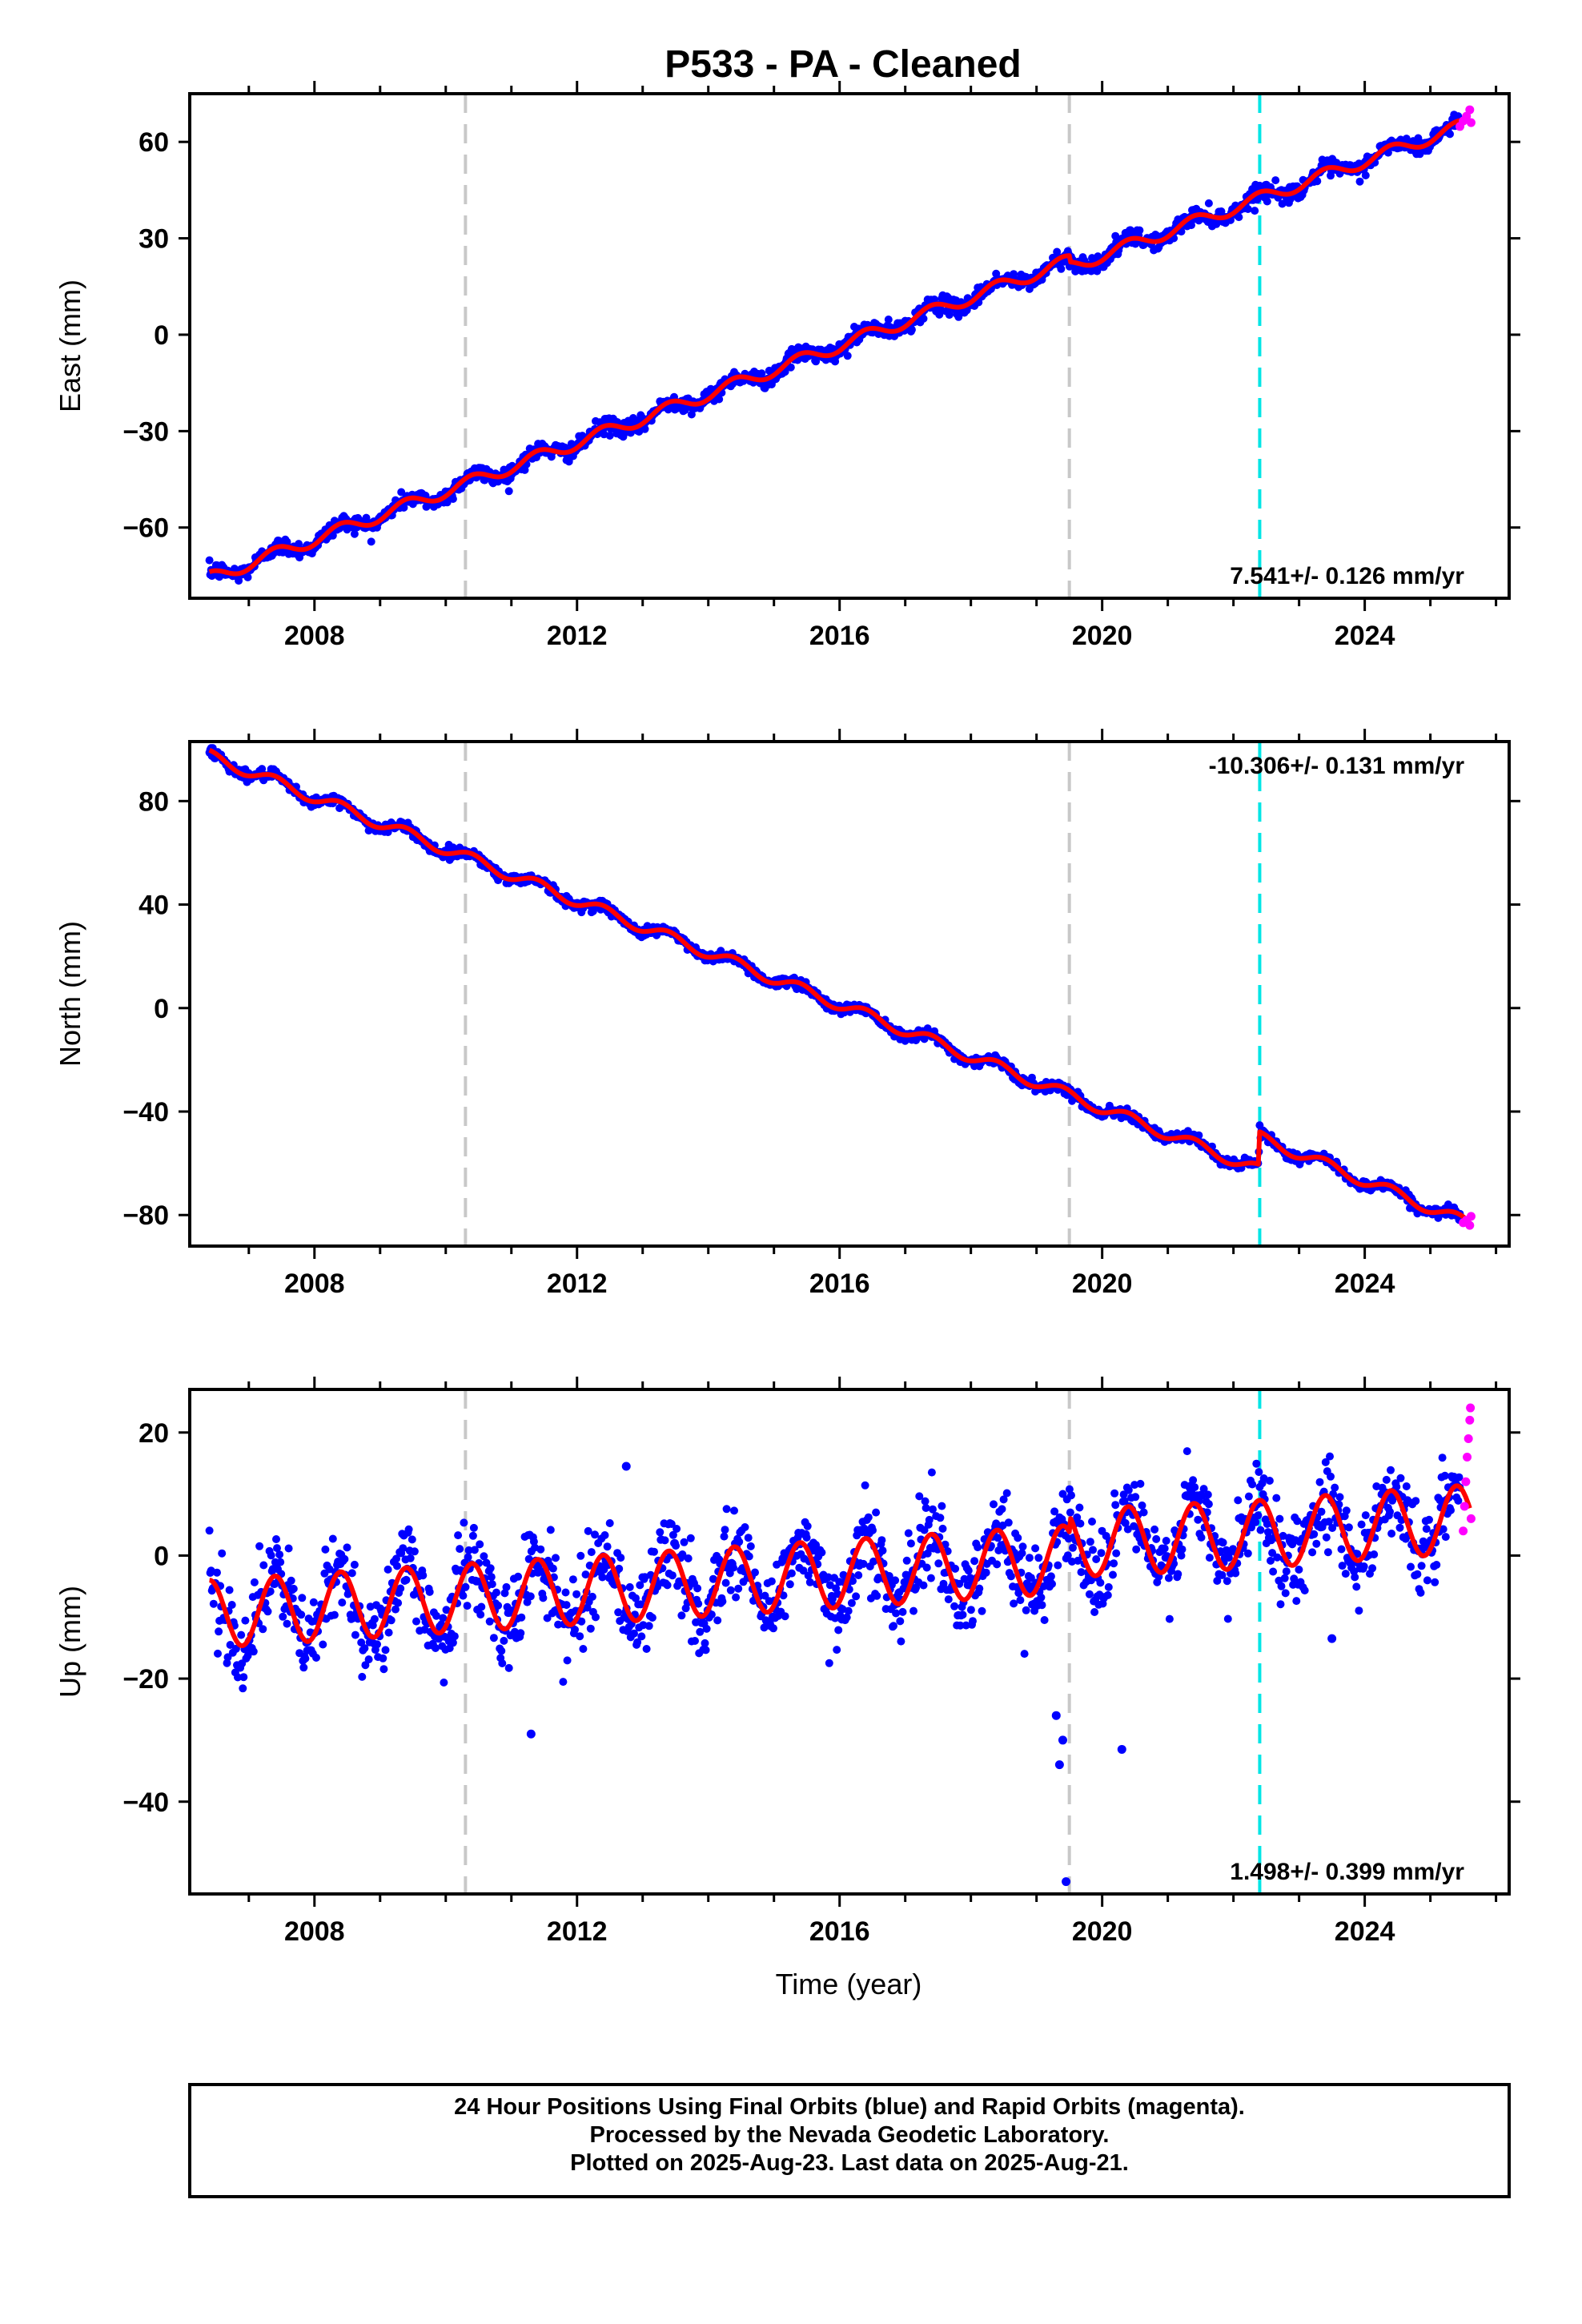 The image size is (1582, 2324). I want to click on x-tick-label: 2012, so click(577, 1931).